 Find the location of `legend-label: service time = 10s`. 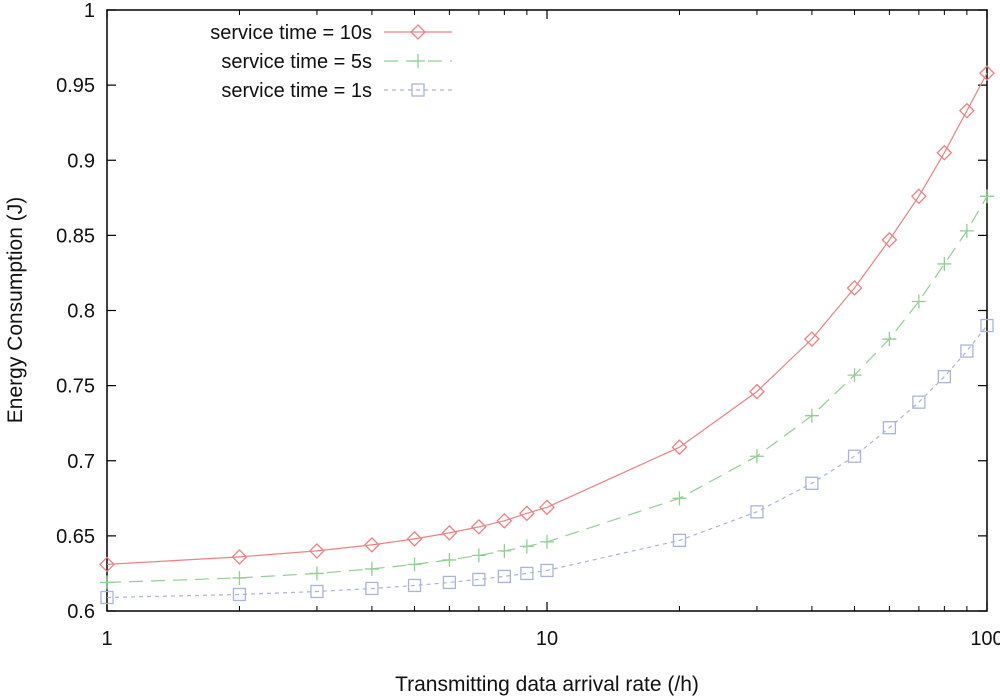

legend-label: service time = 10s is located at coordinates (291, 33).